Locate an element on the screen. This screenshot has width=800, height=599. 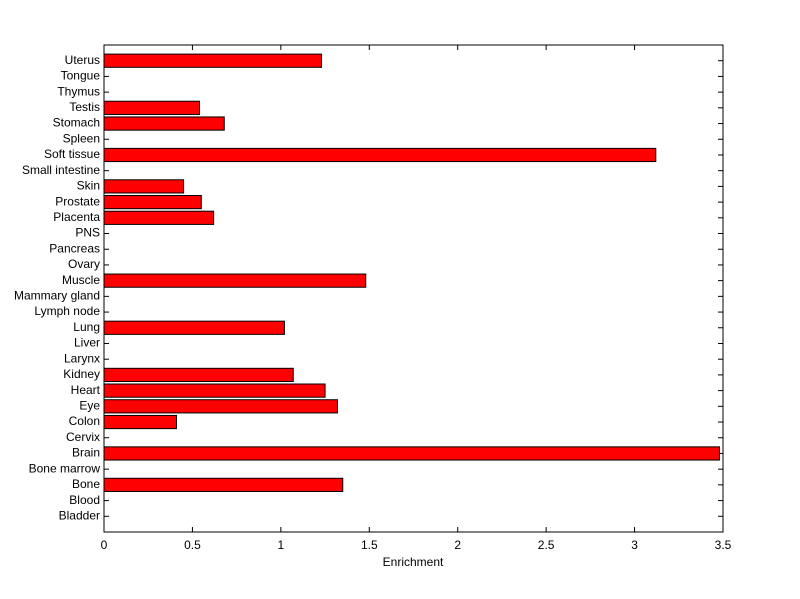
y-tick-label: Kidney is located at coordinates (81, 374).